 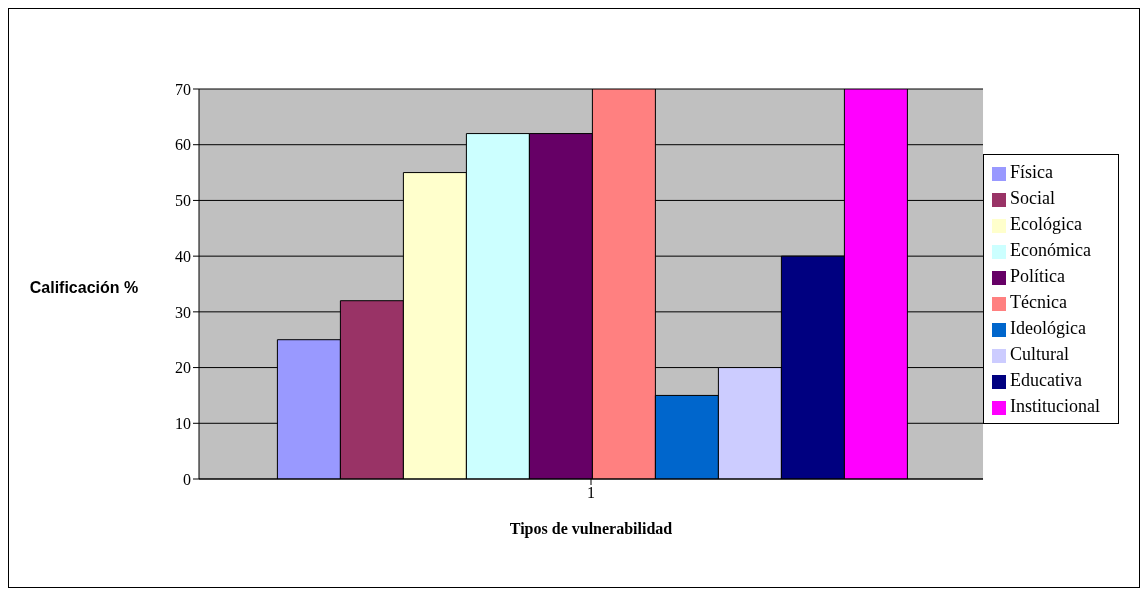 What do you see at coordinates (1040, 354) in the screenshot?
I see `legend-label: Cultural` at bounding box center [1040, 354].